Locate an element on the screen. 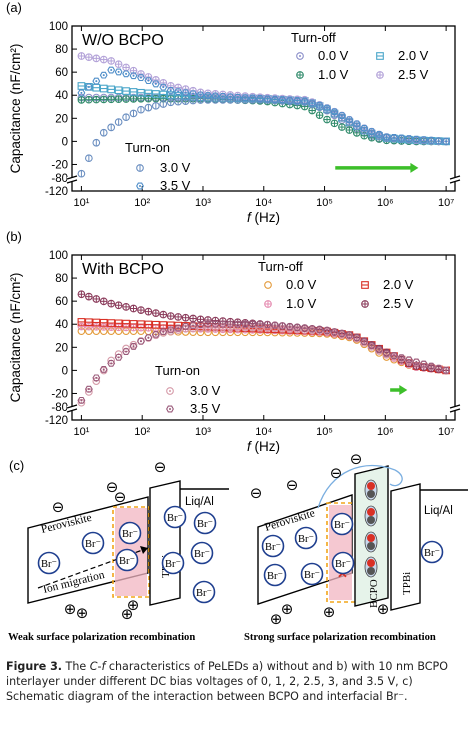 Image resolution: width=474 pixels, height=742 pixels. caption-f-letter: f is located at coordinates (103, 666).